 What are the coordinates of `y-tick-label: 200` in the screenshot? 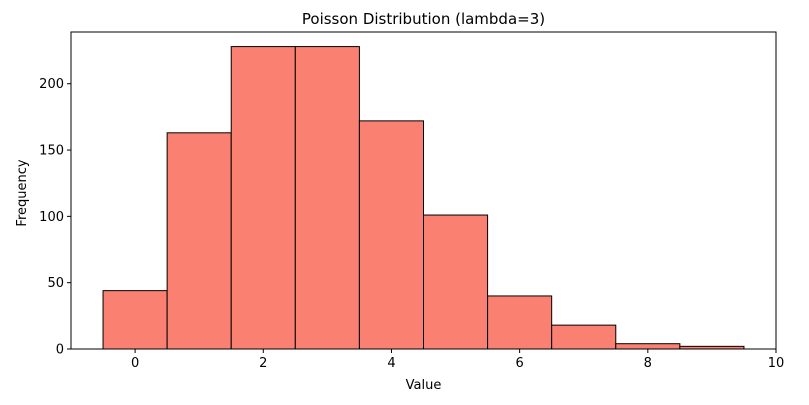 It's located at (51, 84).